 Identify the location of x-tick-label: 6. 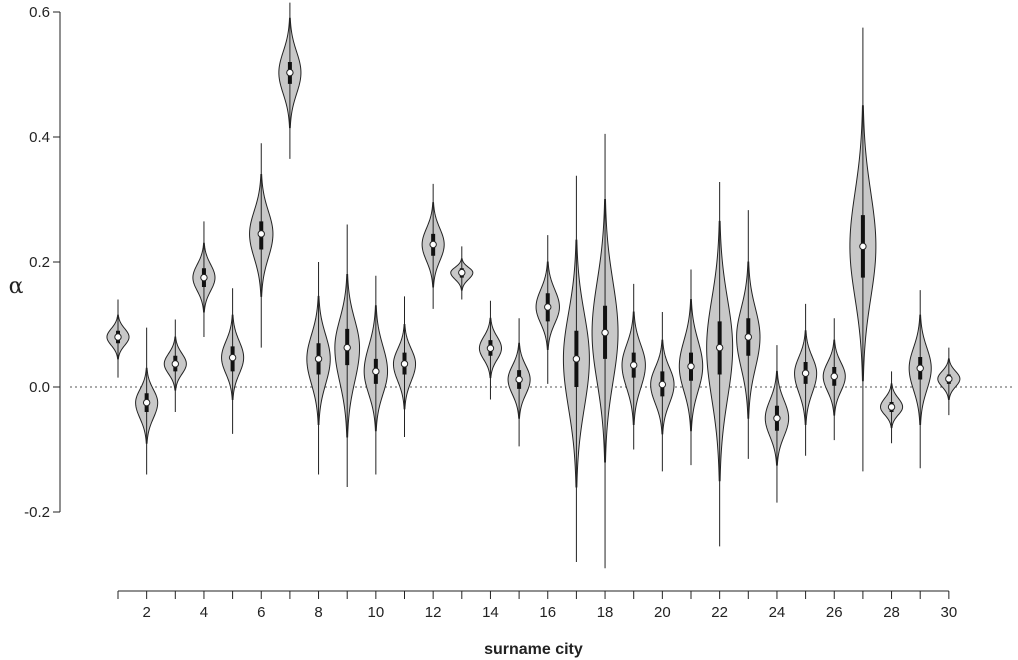
(261, 612).